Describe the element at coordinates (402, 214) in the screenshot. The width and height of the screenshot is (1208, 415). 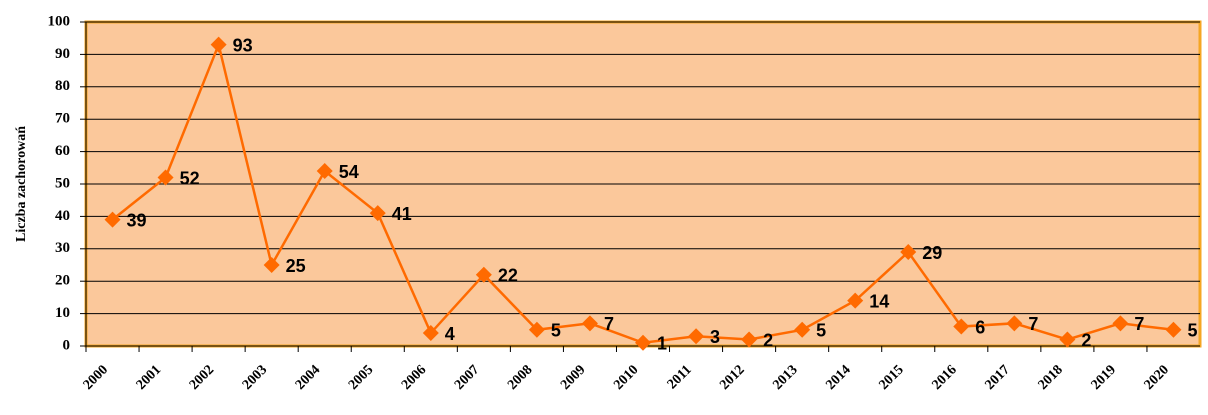
I see `data-label: 41` at that location.